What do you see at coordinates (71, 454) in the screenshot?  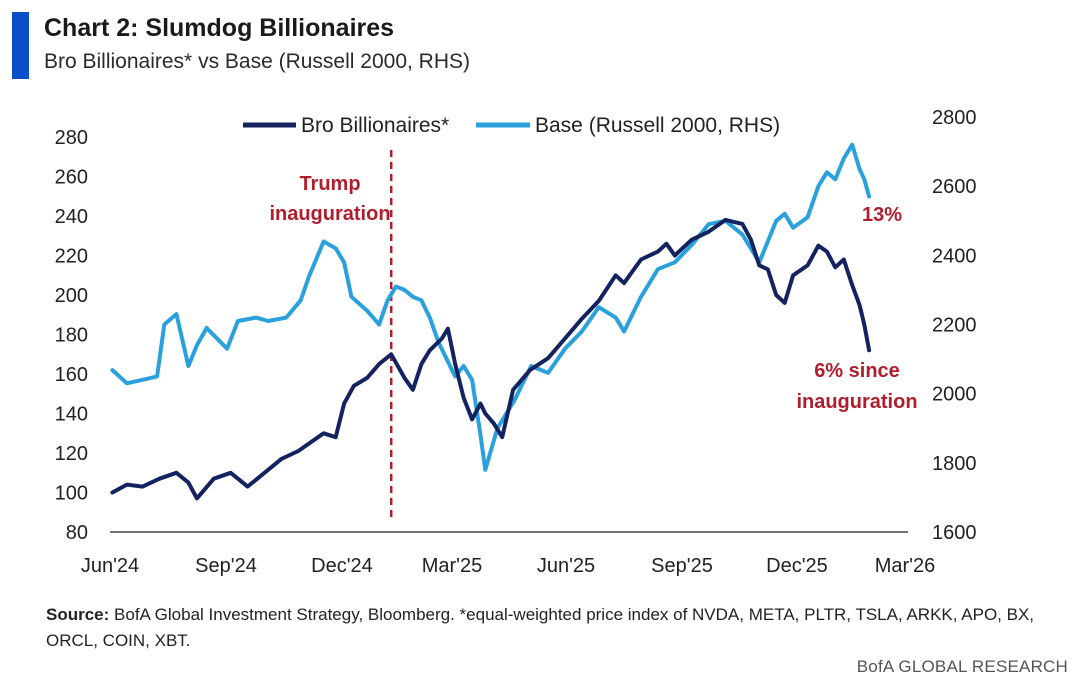 I see `y-left-tick-label: 120` at bounding box center [71, 454].